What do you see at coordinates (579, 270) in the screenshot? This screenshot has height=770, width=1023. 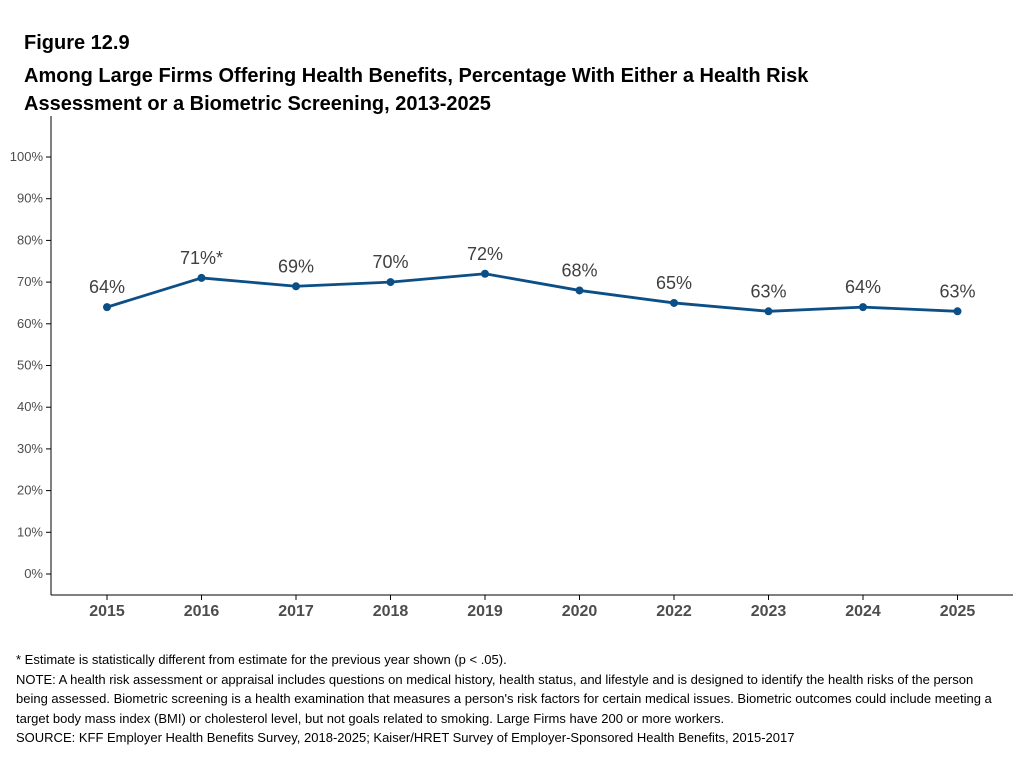 I see `data-label: 68%` at bounding box center [579, 270].